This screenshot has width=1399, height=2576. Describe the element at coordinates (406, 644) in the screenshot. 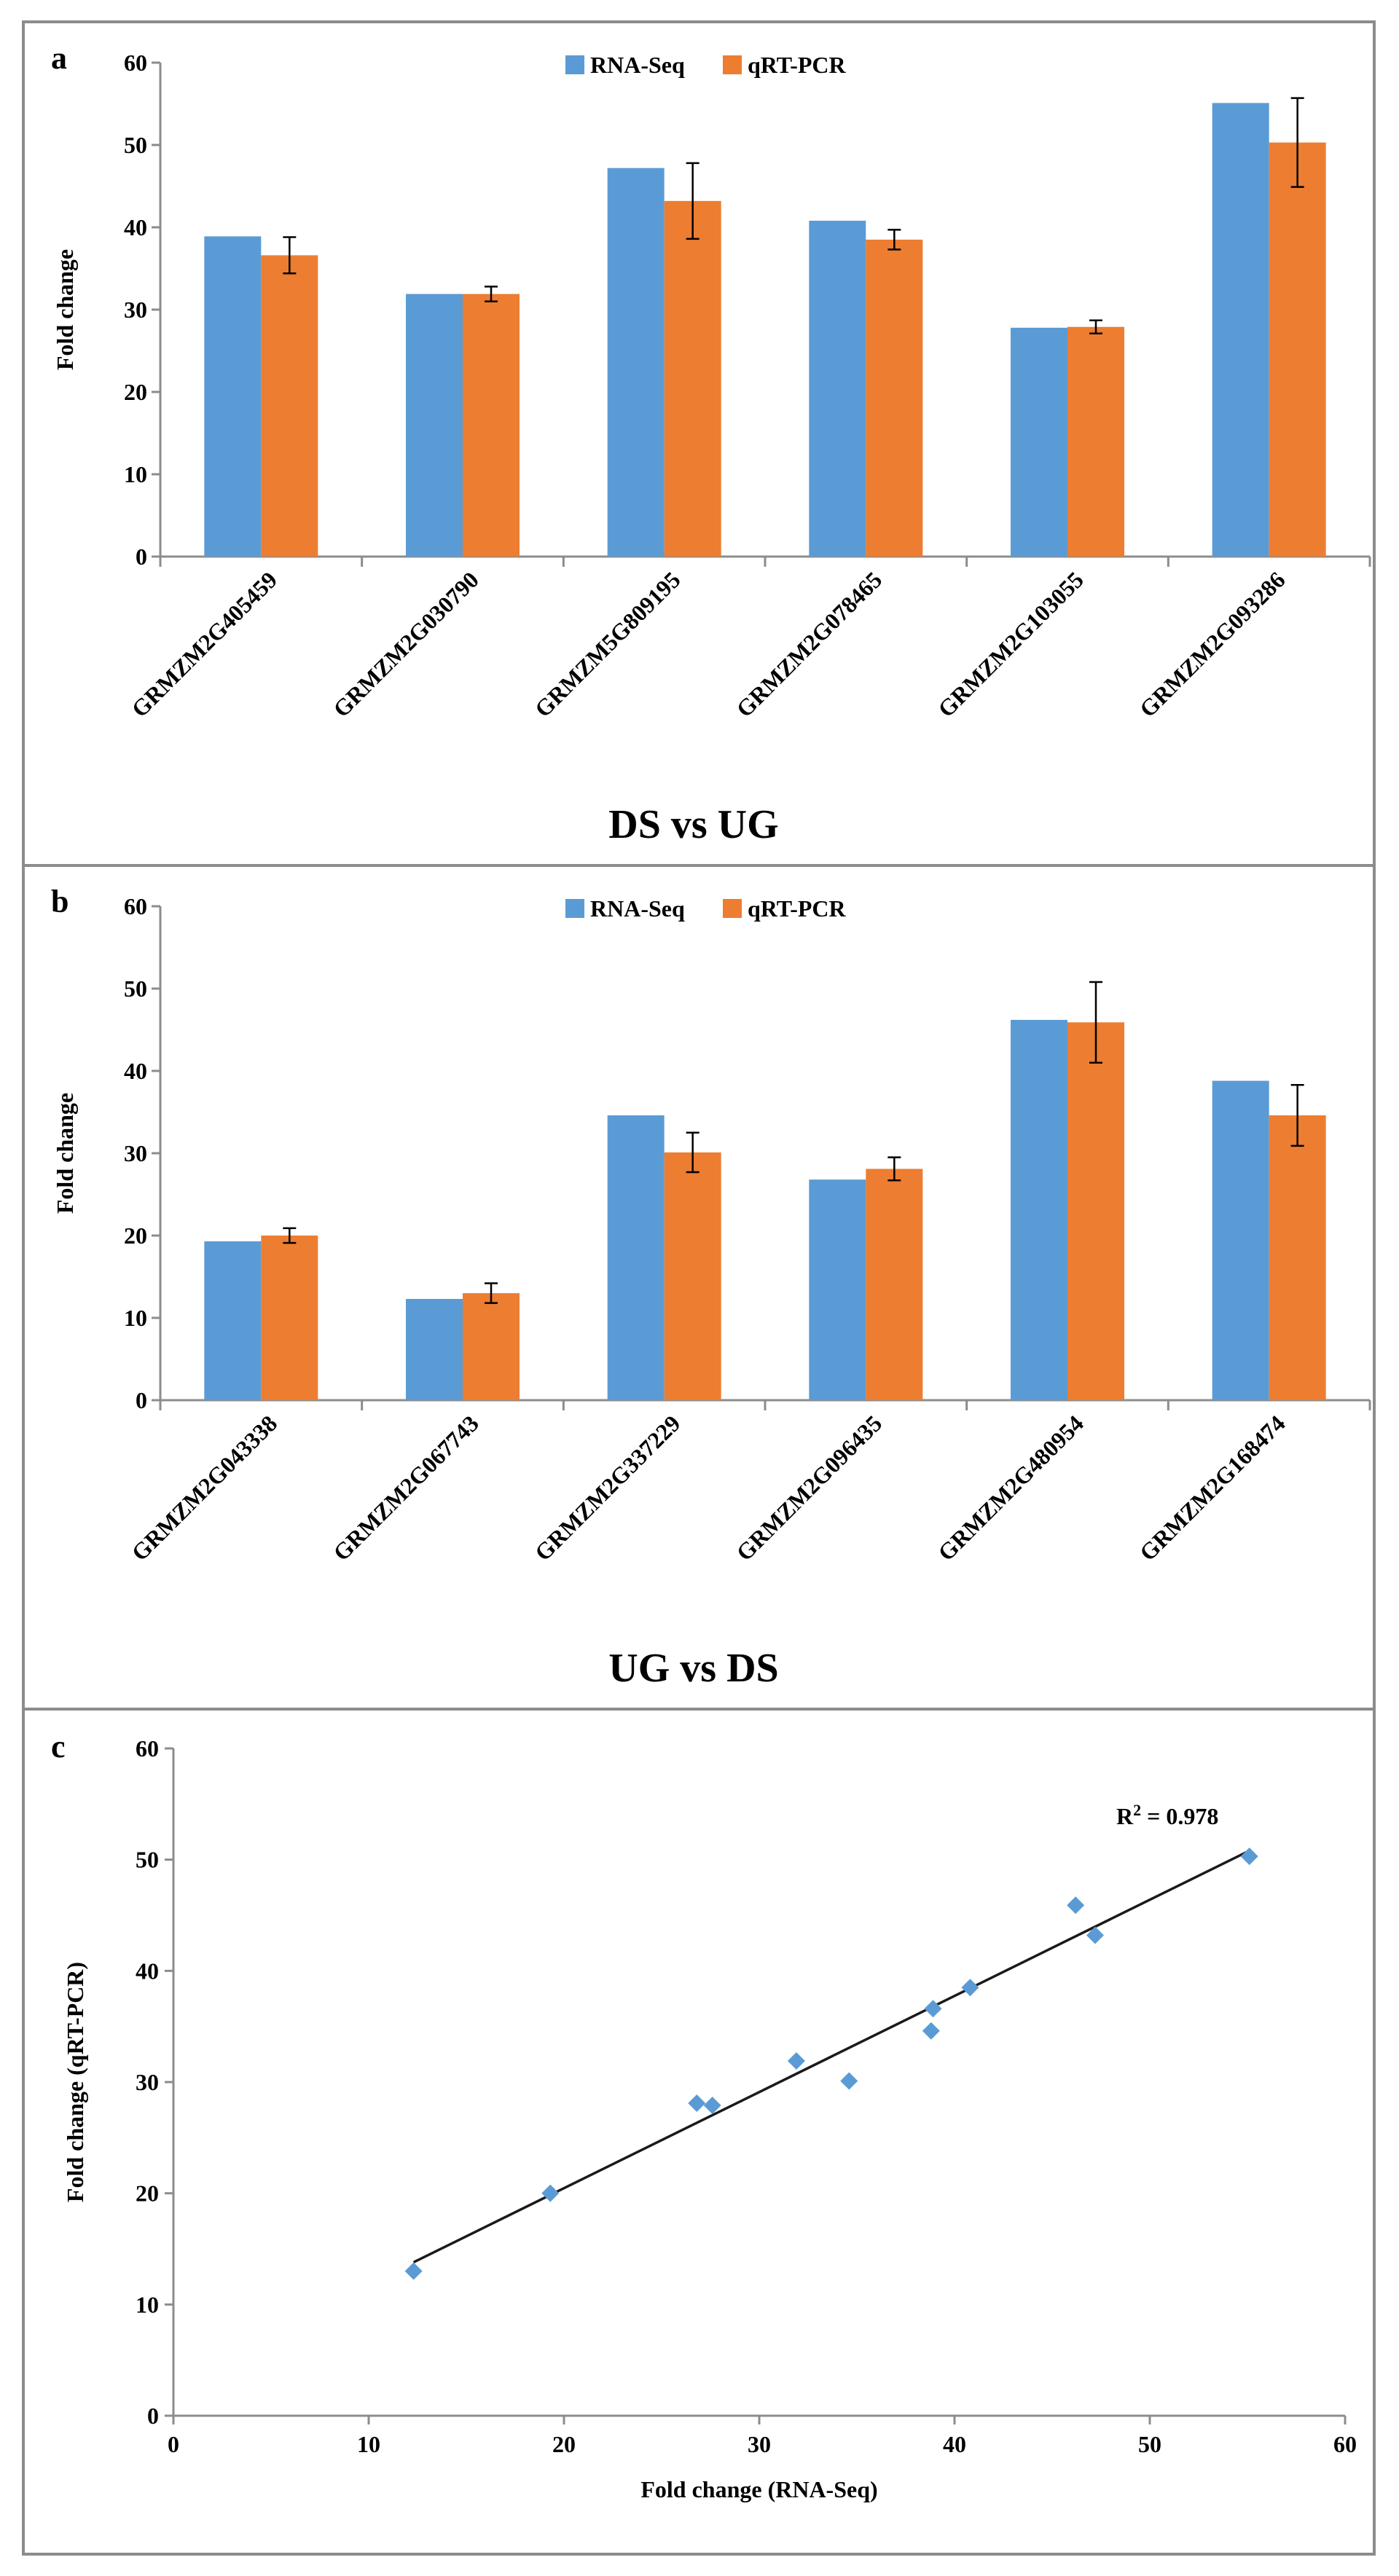

I see `x-tick-label: GRMZM2G030790` at that location.